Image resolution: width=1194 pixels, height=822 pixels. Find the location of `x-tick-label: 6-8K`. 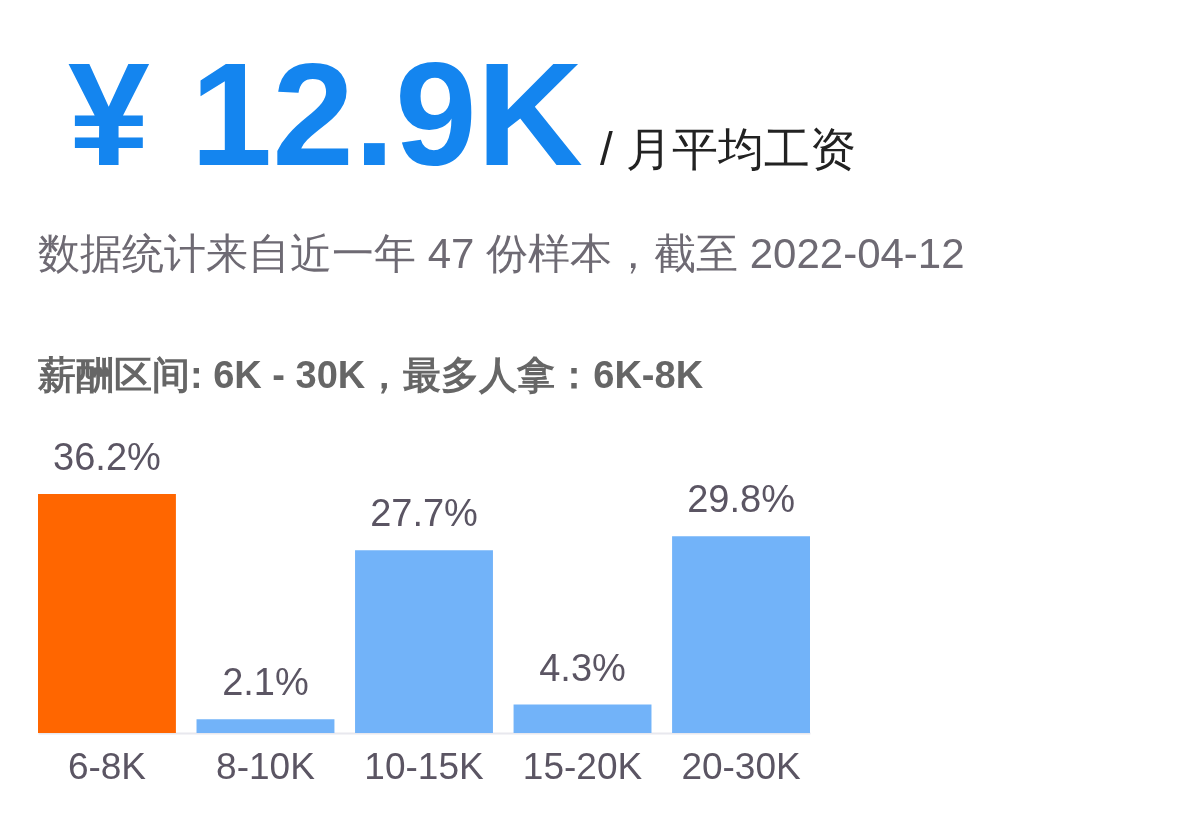

x-tick-label: 6-8K is located at coordinates (107, 766).